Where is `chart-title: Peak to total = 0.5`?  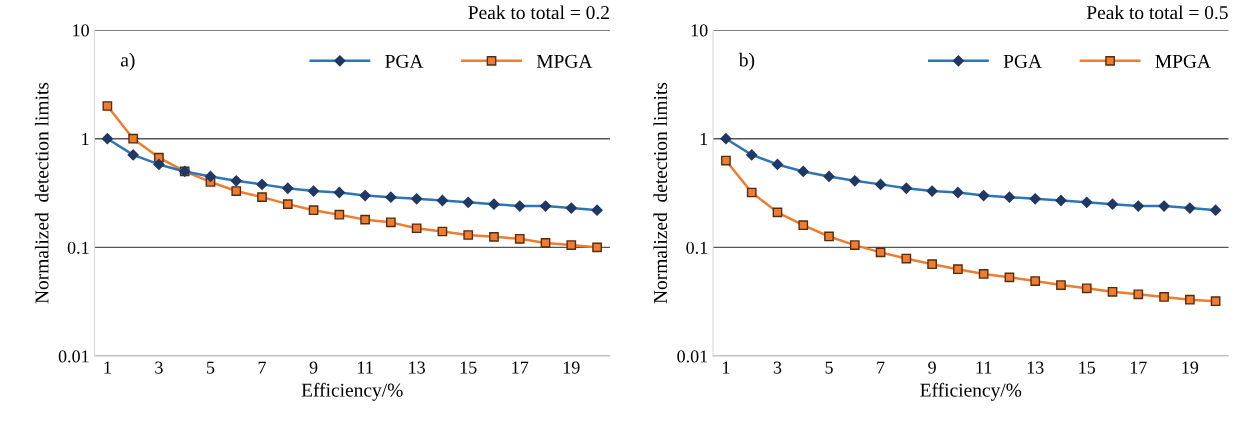 chart-title: Peak to total = 0.5 is located at coordinates (1157, 12).